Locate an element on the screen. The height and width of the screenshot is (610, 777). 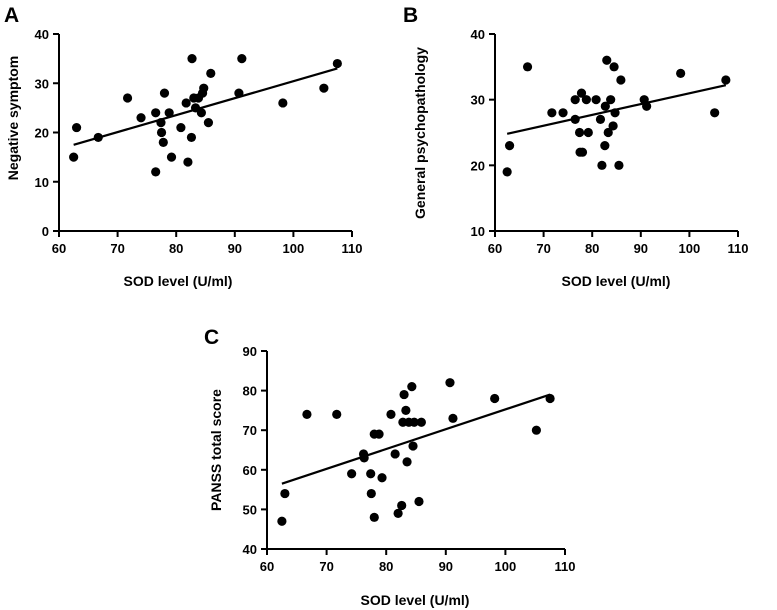
panel-c-ylabel: PANSS total score is located at coordinates (216, 450).